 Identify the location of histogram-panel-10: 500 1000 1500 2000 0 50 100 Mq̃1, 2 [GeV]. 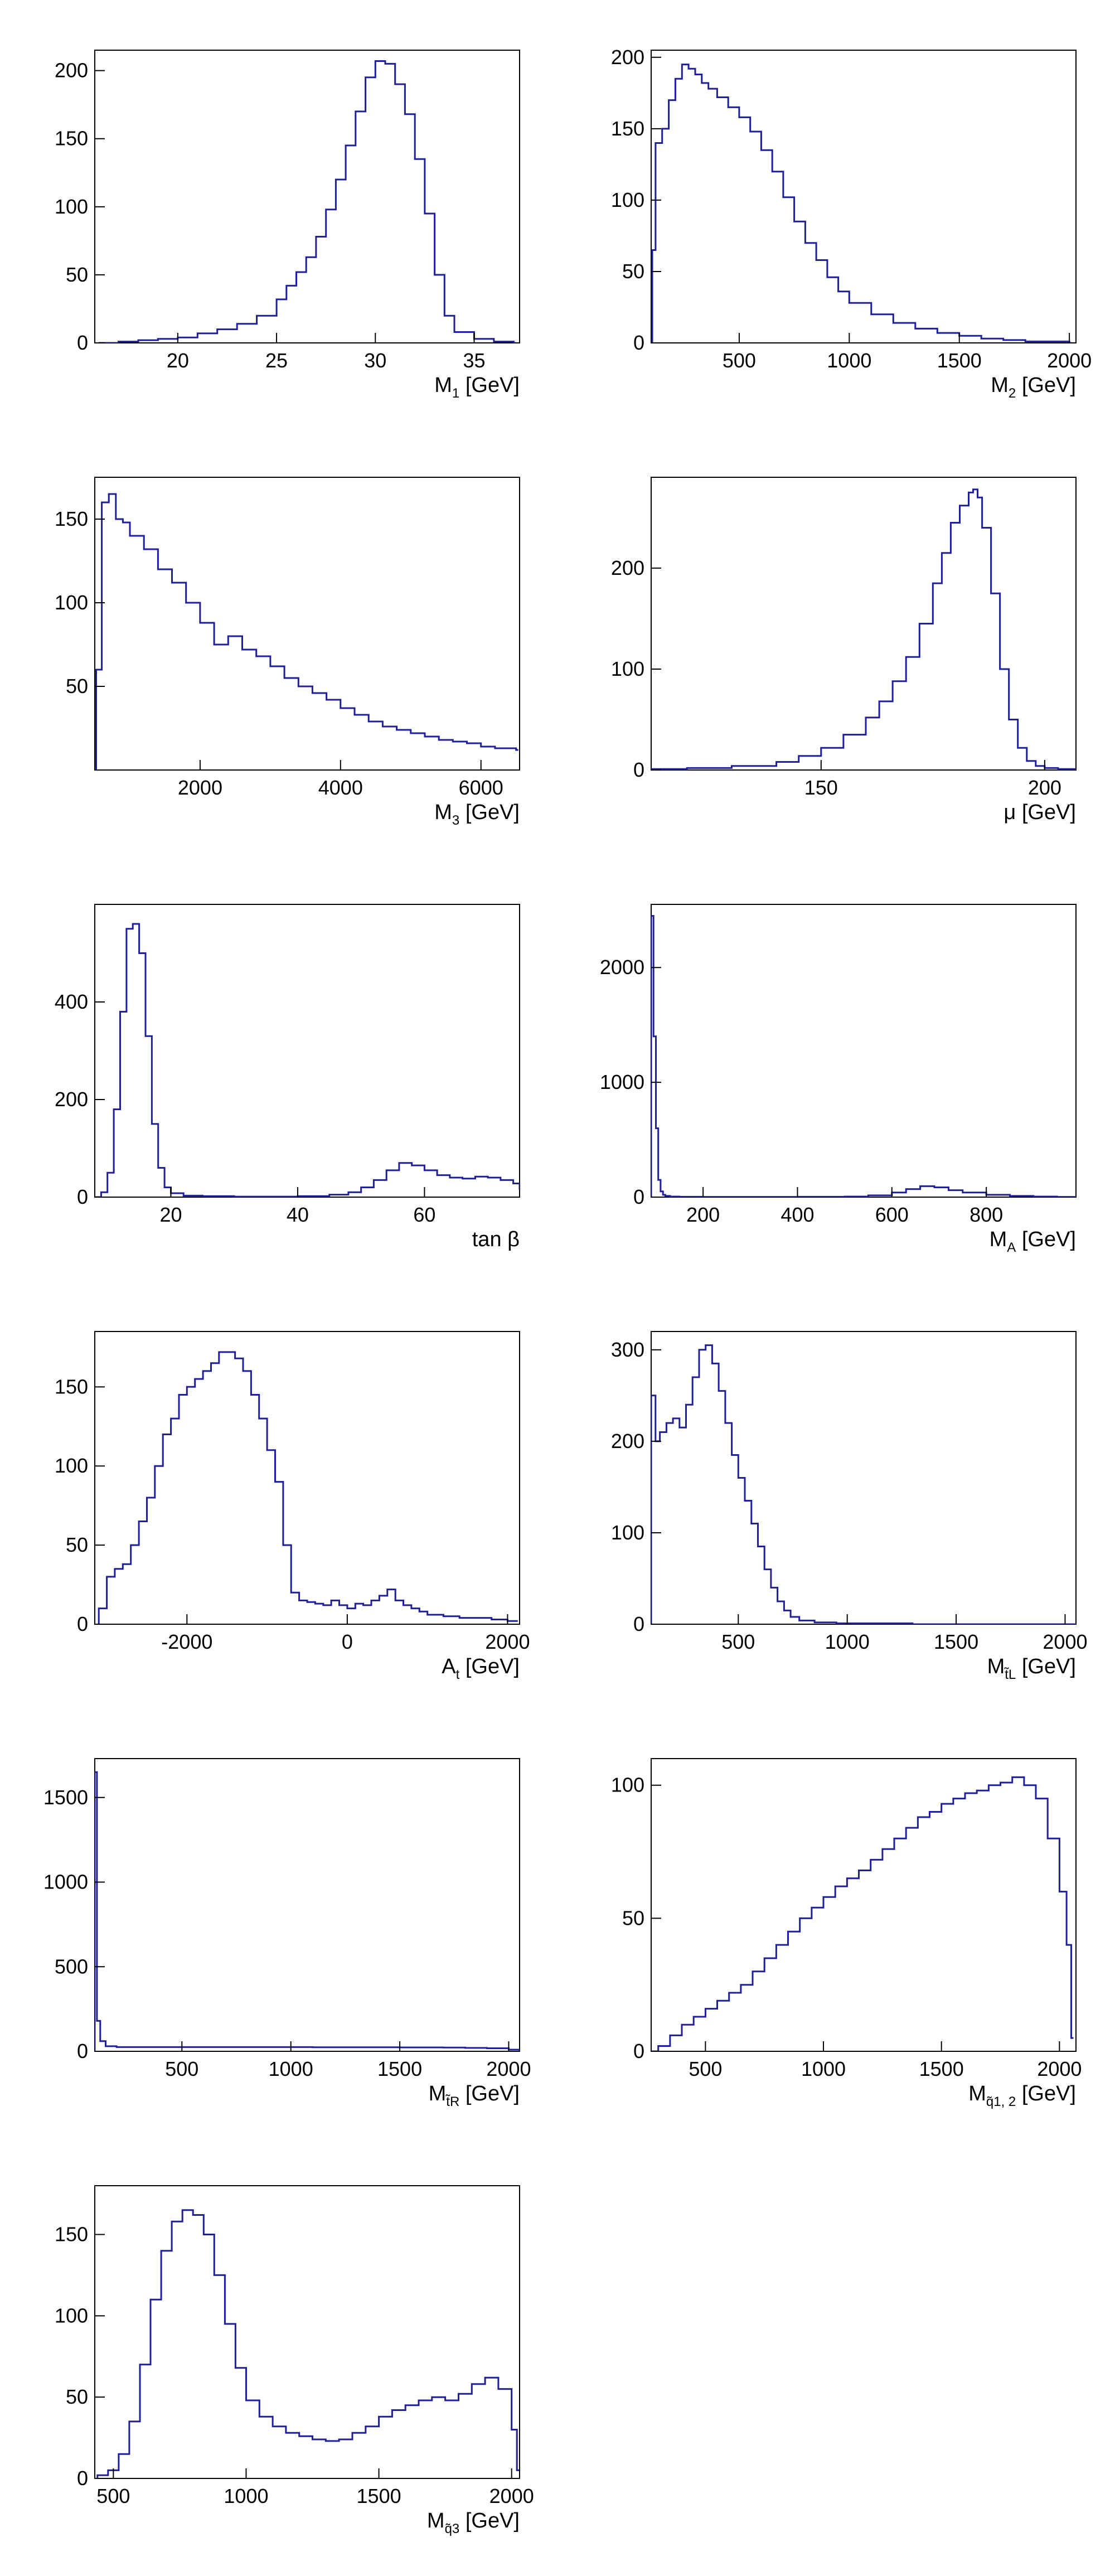
(847, 1934).